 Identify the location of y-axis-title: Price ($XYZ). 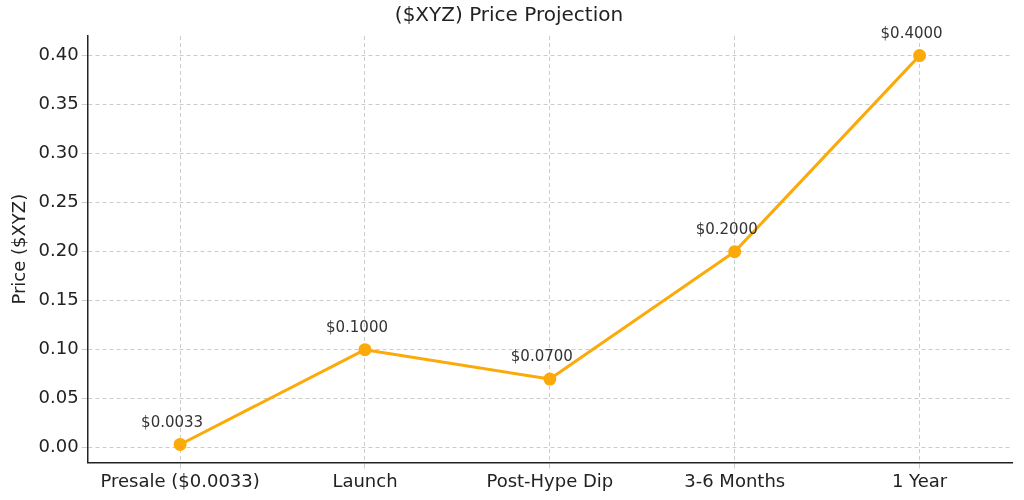
(19, 249).